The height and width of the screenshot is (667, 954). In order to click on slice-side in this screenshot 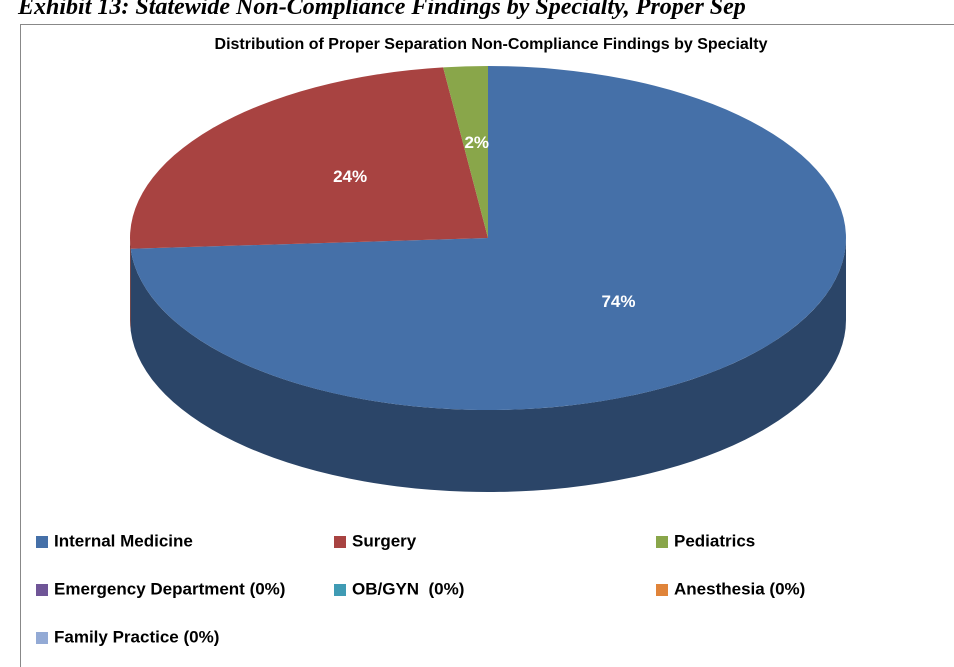, I will do `click(130, 284)`.